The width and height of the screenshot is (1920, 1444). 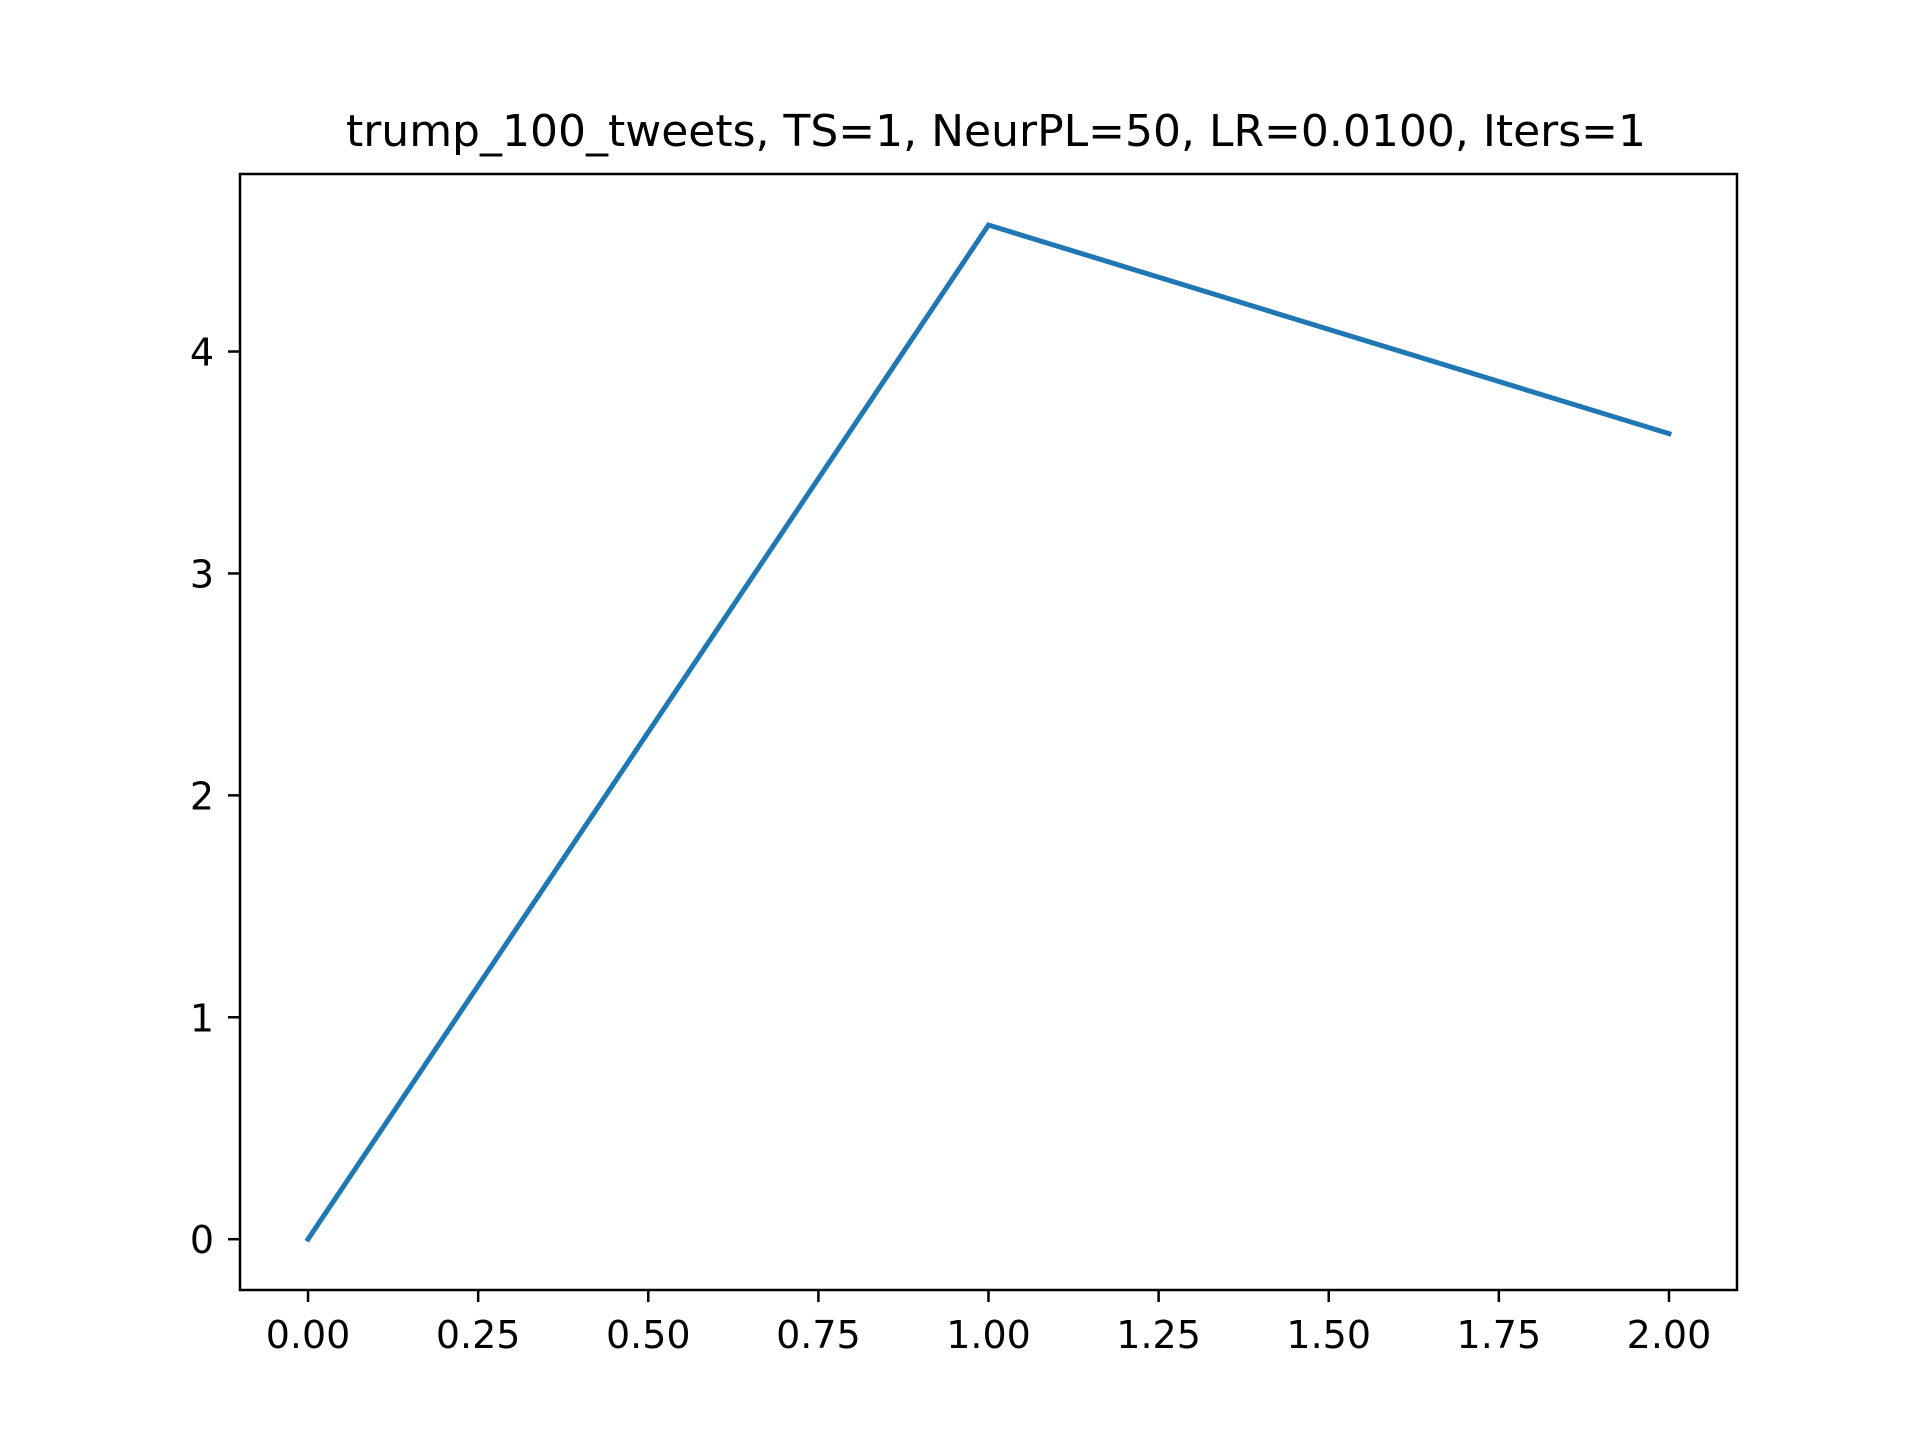 I want to click on x-tick-label: 1.50, so click(x=1328, y=1335).